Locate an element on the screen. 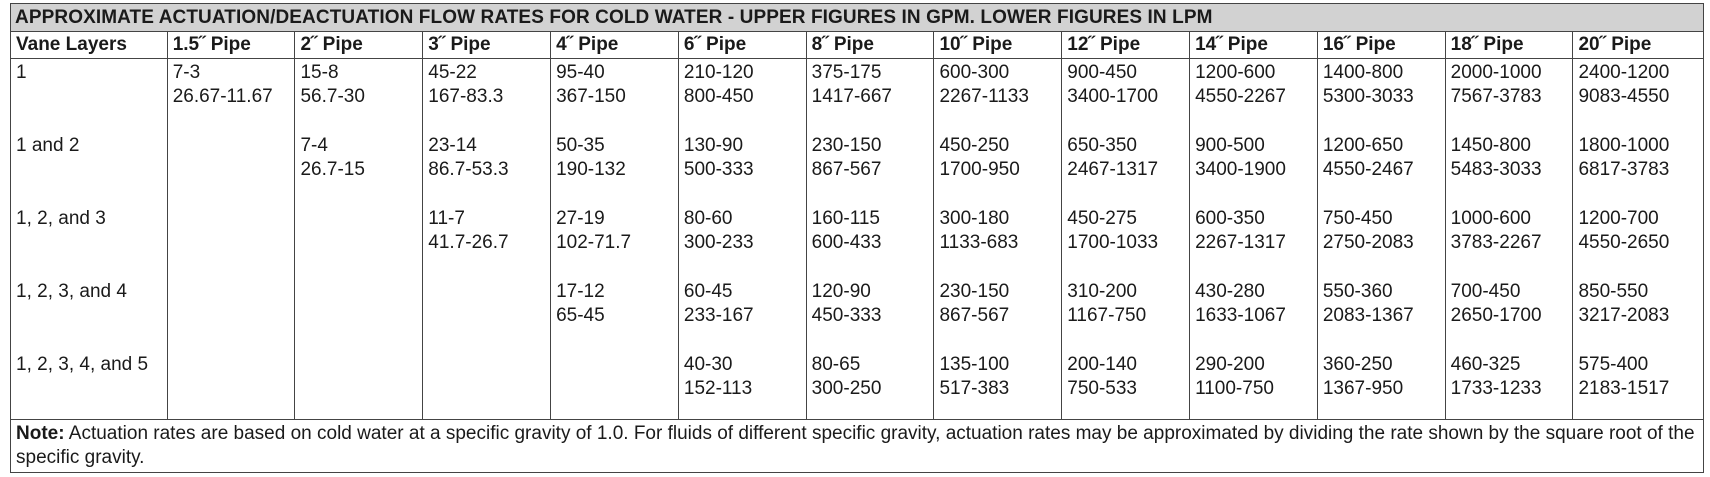 The width and height of the screenshot is (1710, 477). gpm-value: 23-14 is located at coordinates (452, 145).